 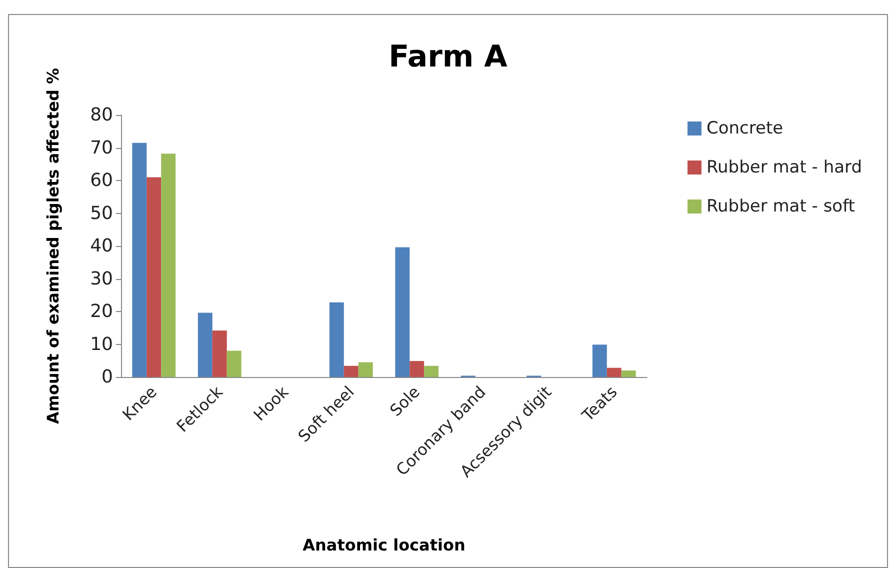 What do you see at coordinates (53, 246) in the screenshot?
I see `y-axis-title: Amount of examined piglets affected %` at bounding box center [53, 246].